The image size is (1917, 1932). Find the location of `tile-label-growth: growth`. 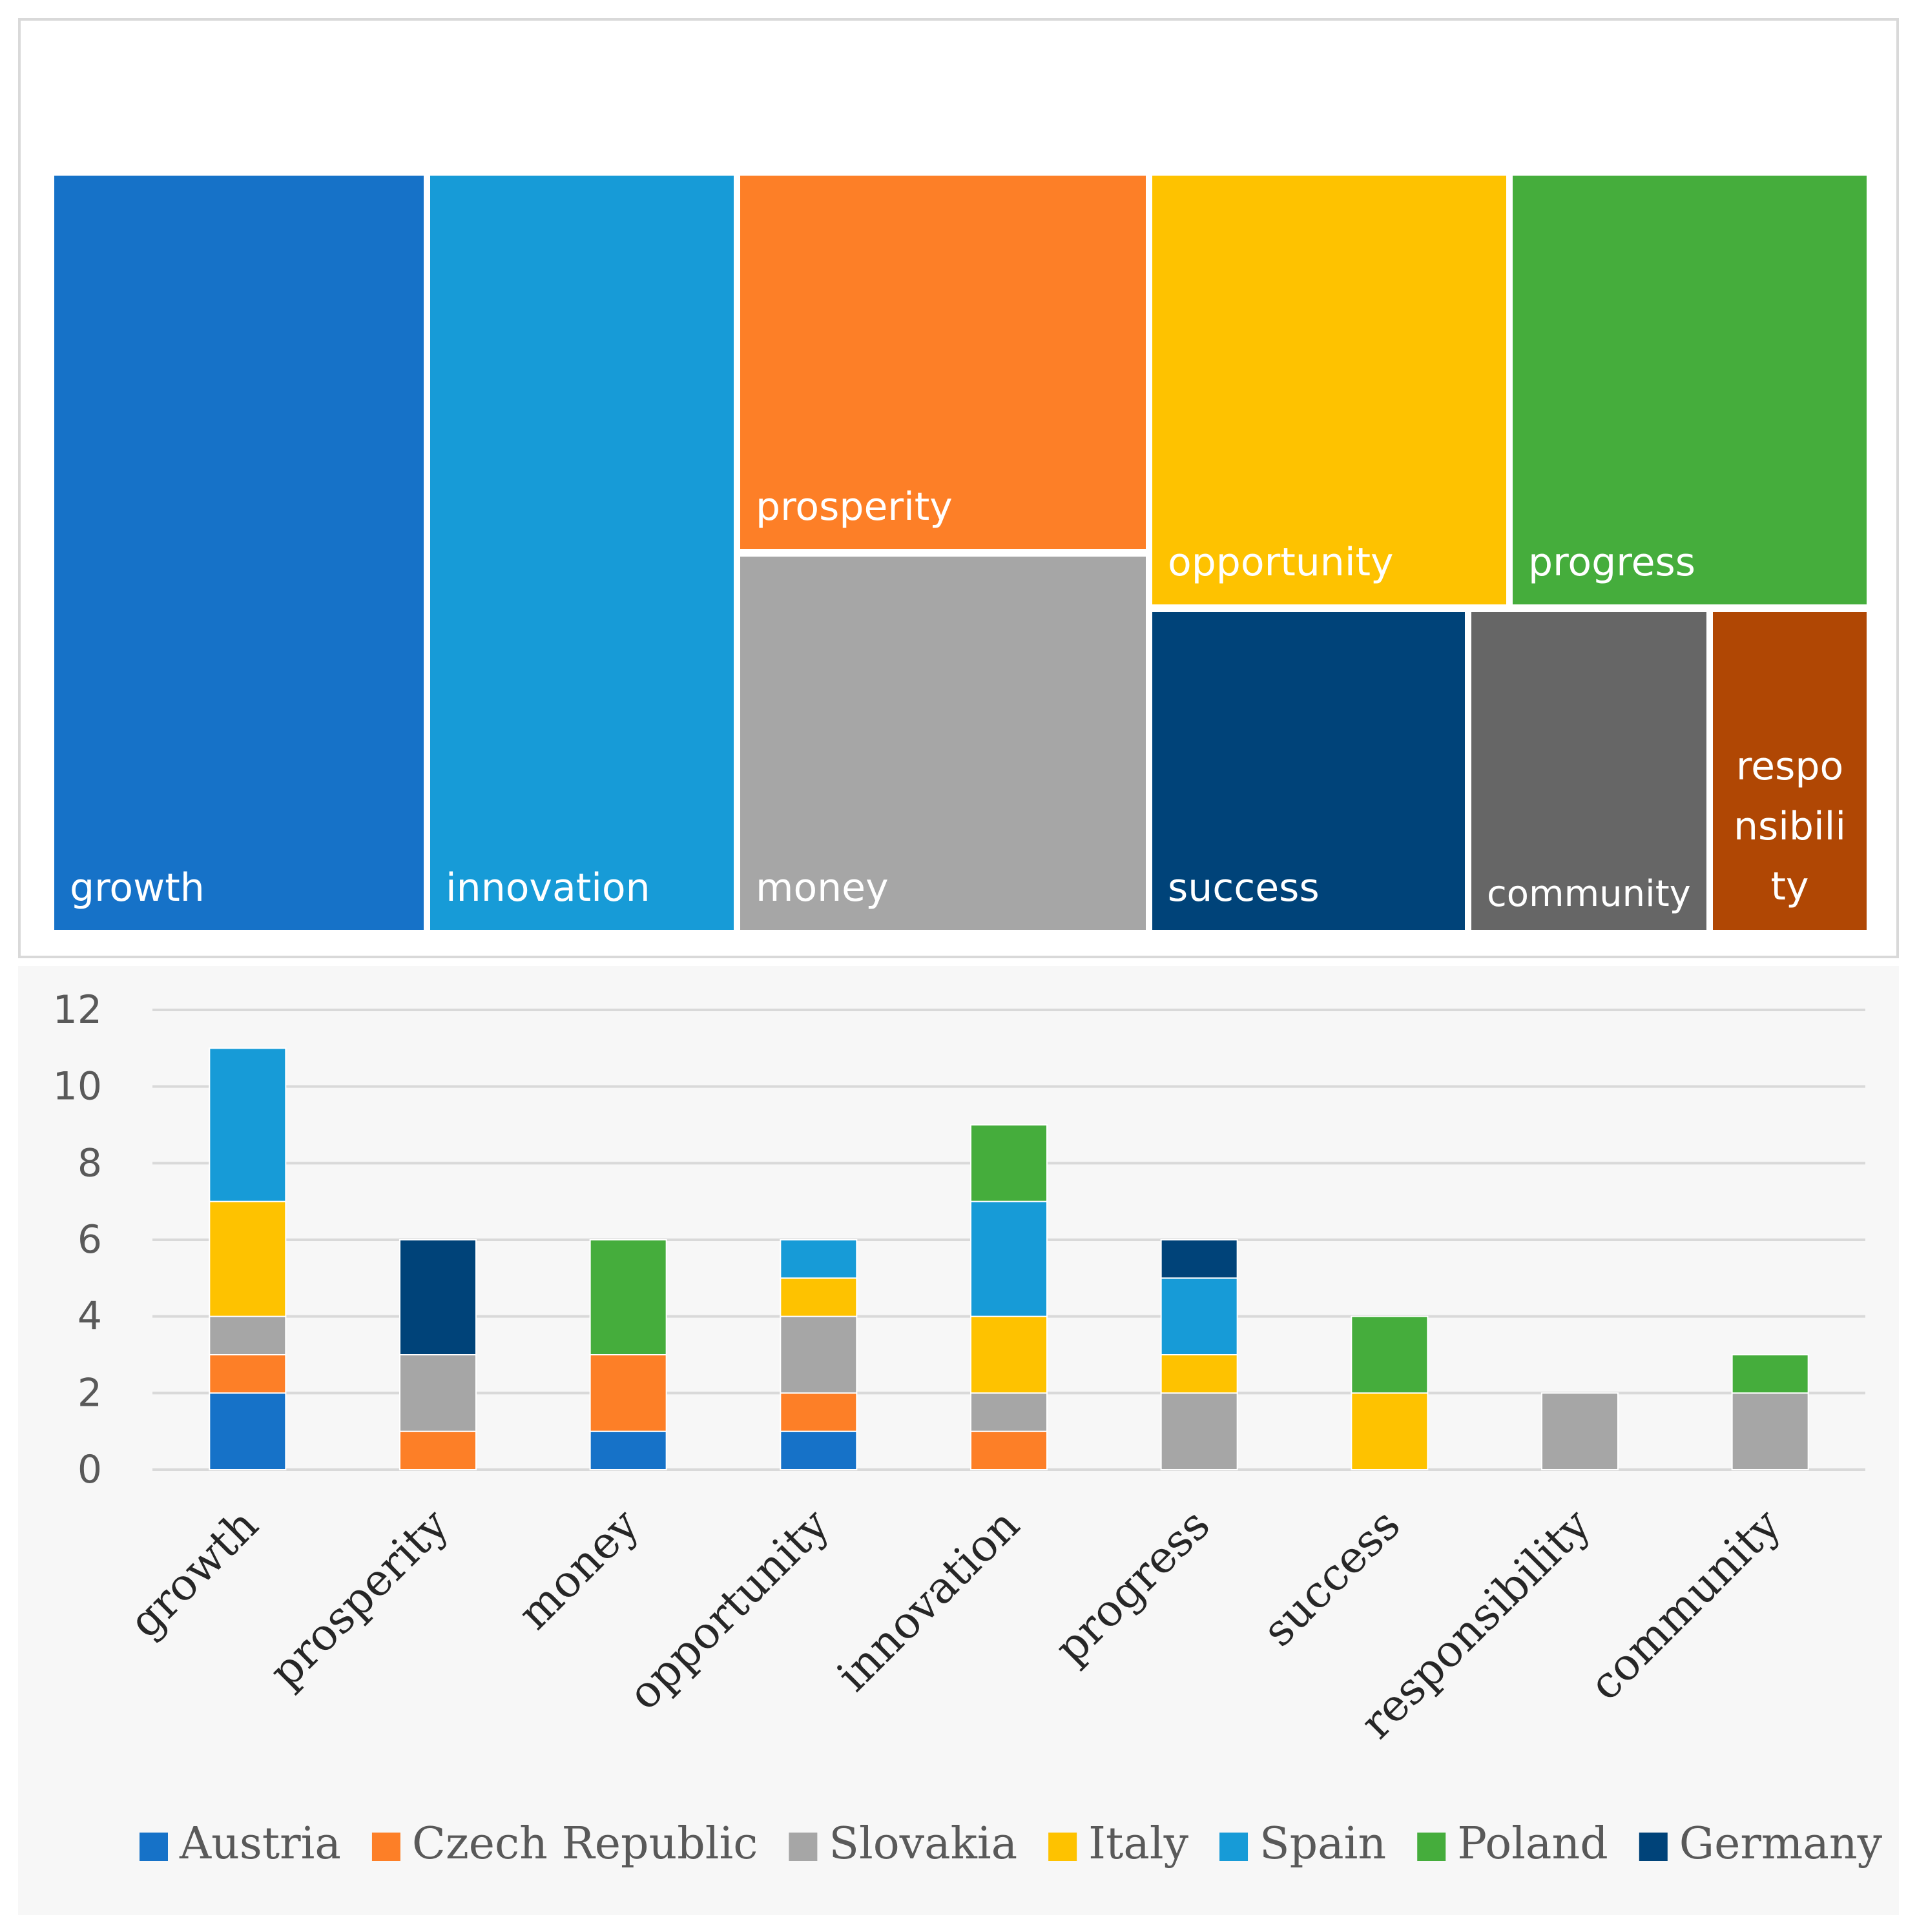

tile-label-growth: growth is located at coordinates (137, 888).